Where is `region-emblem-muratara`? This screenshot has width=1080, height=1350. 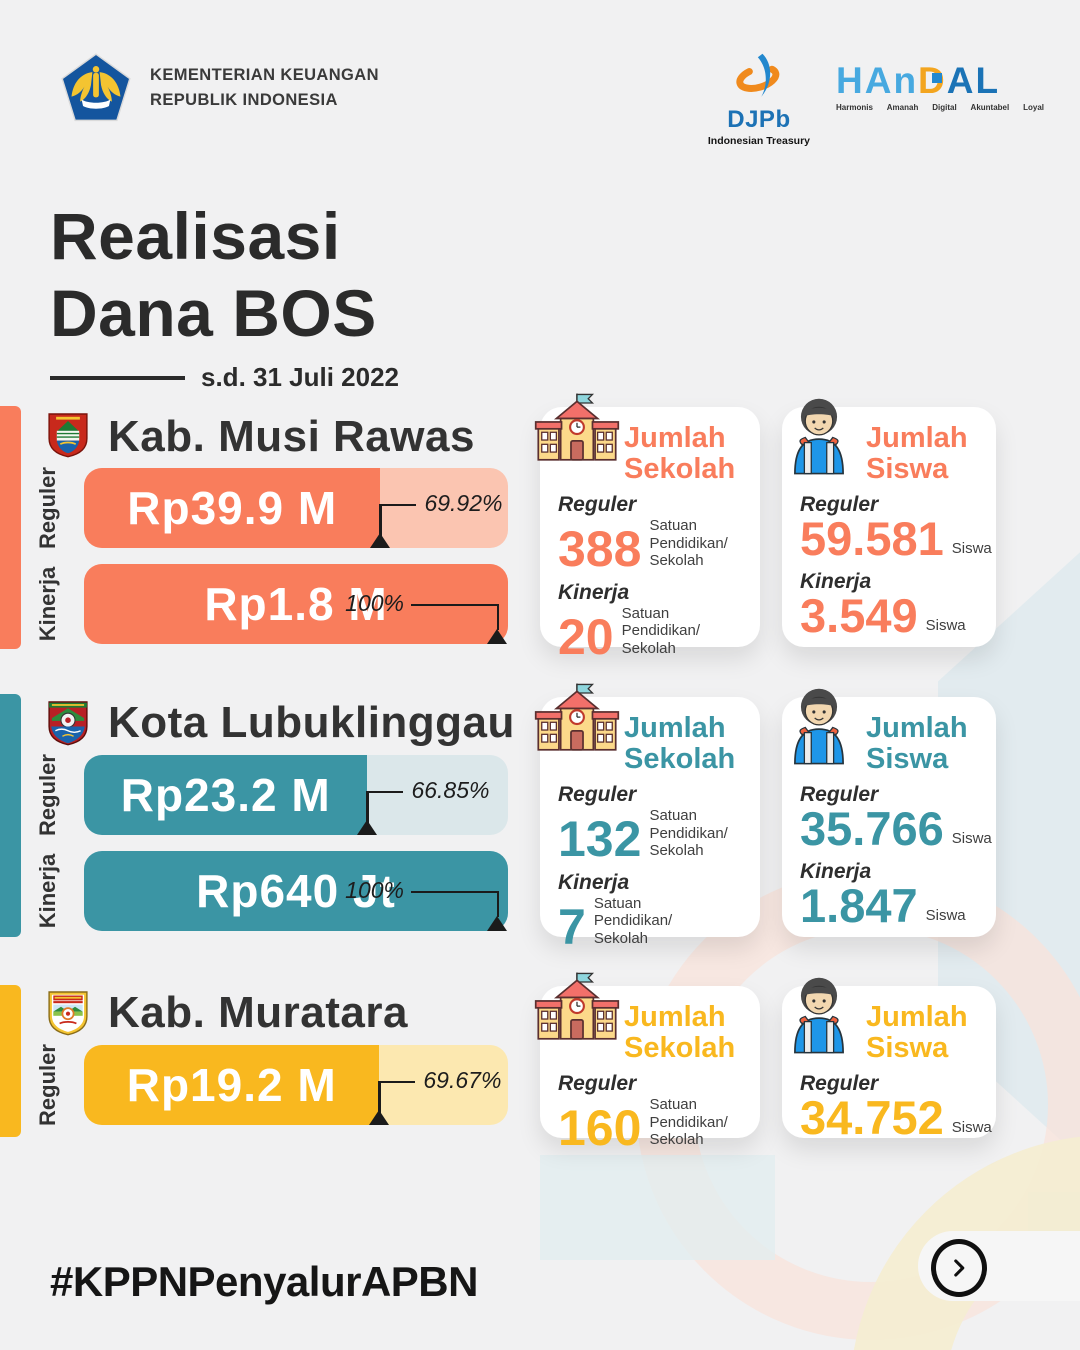 region-emblem-muratara is located at coordinates (68, 1013).